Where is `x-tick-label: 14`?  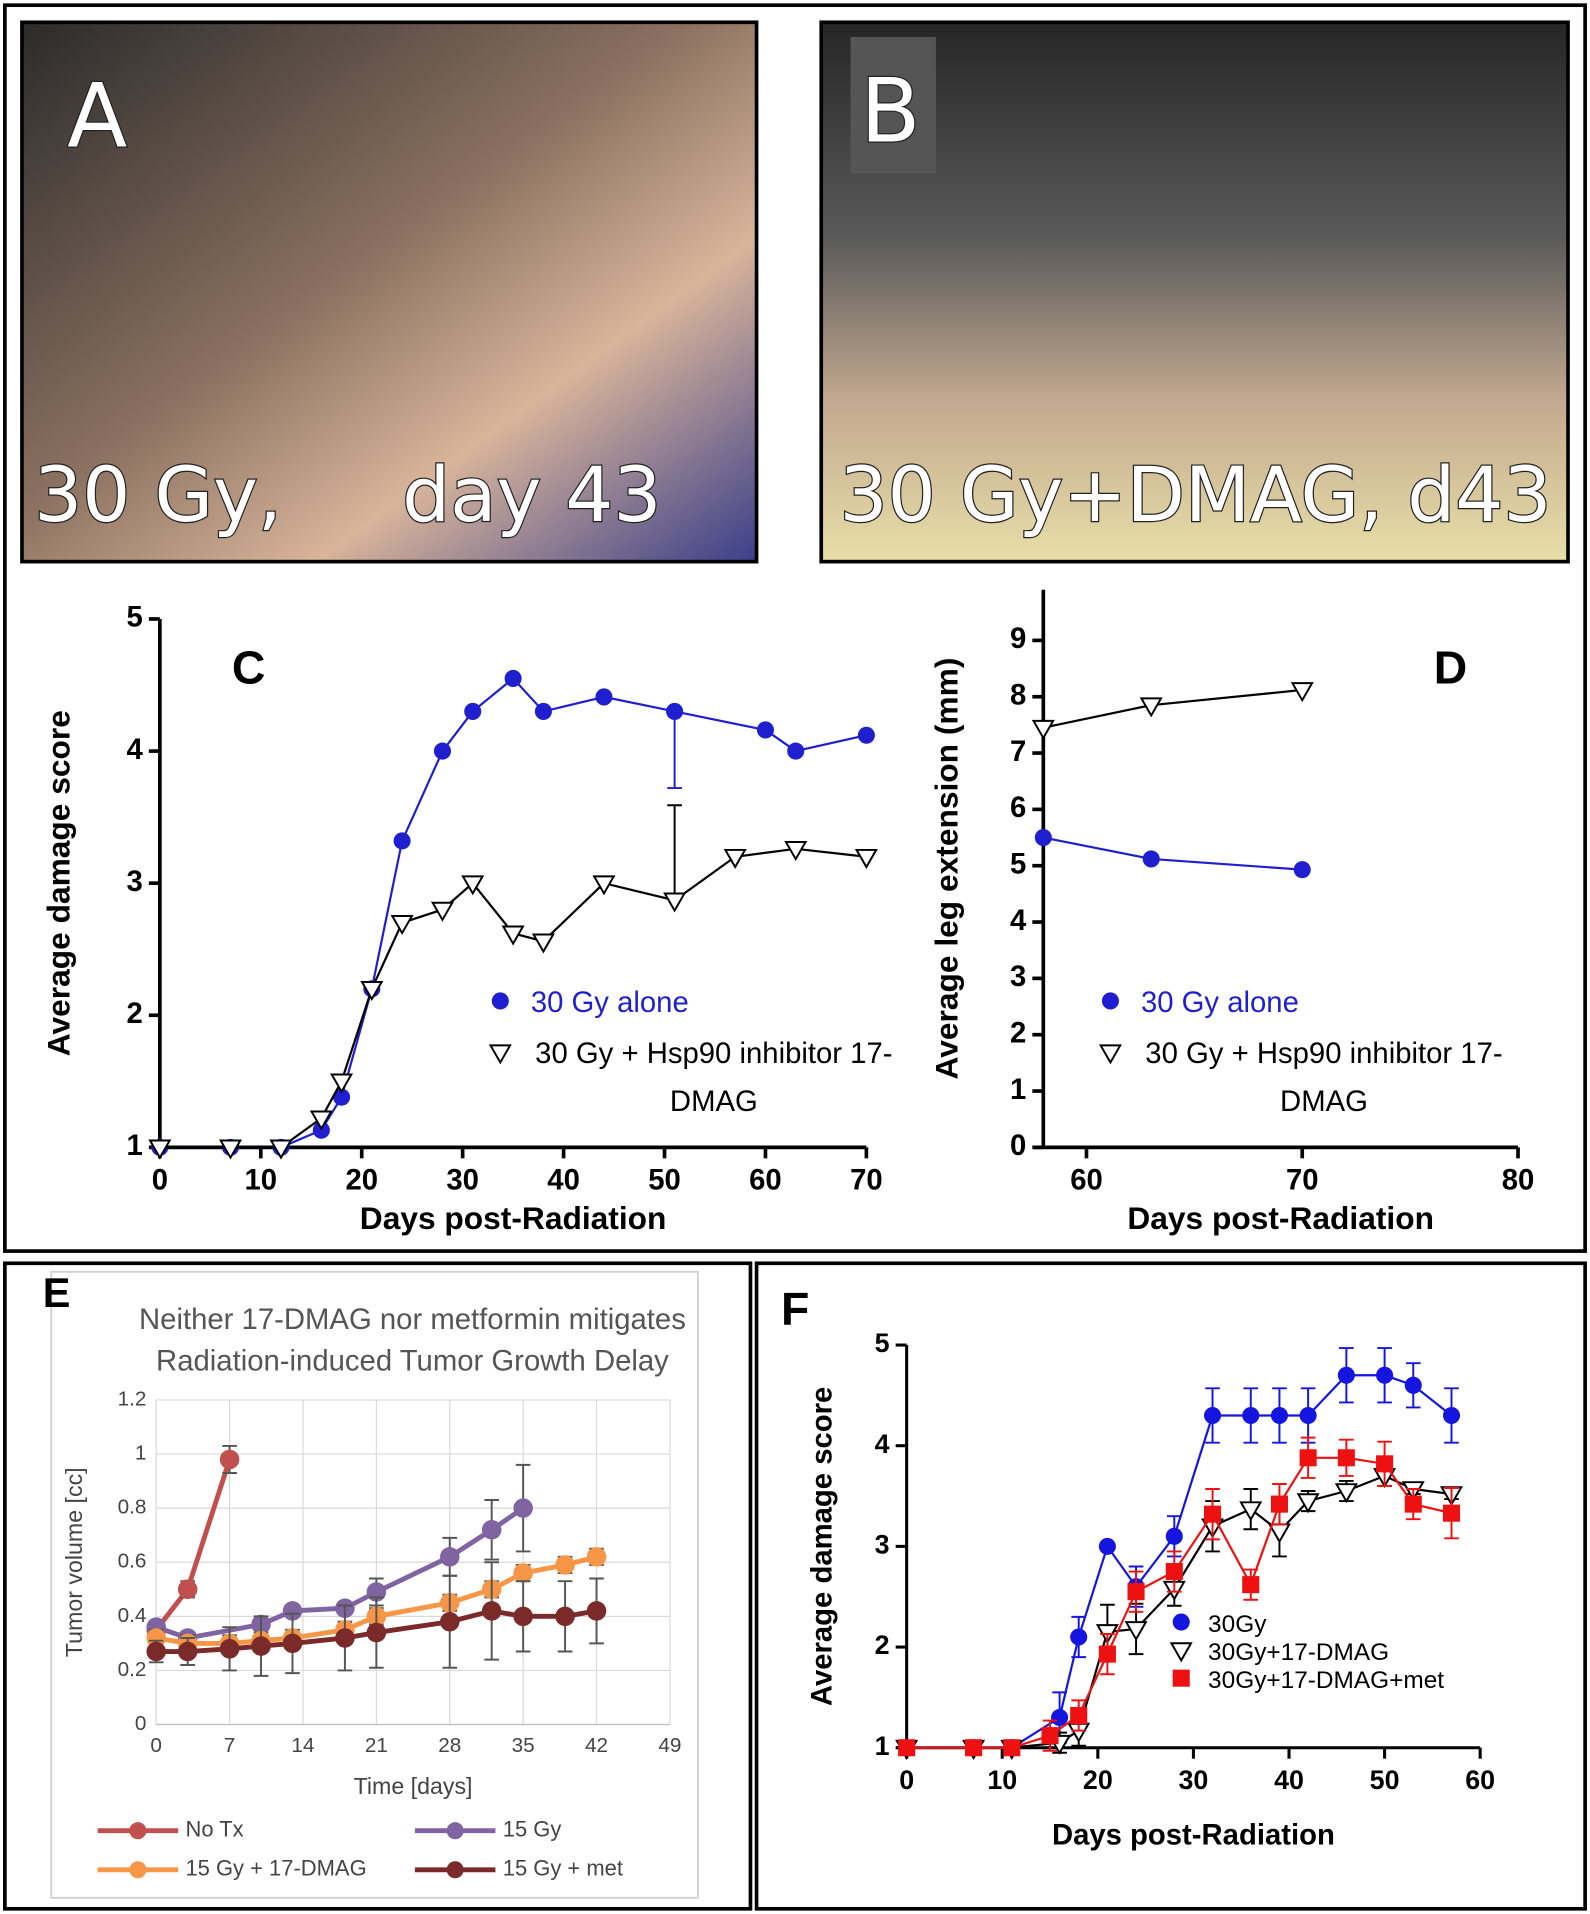 x-tick-label: 14 is located at coordinates (302, 1745).